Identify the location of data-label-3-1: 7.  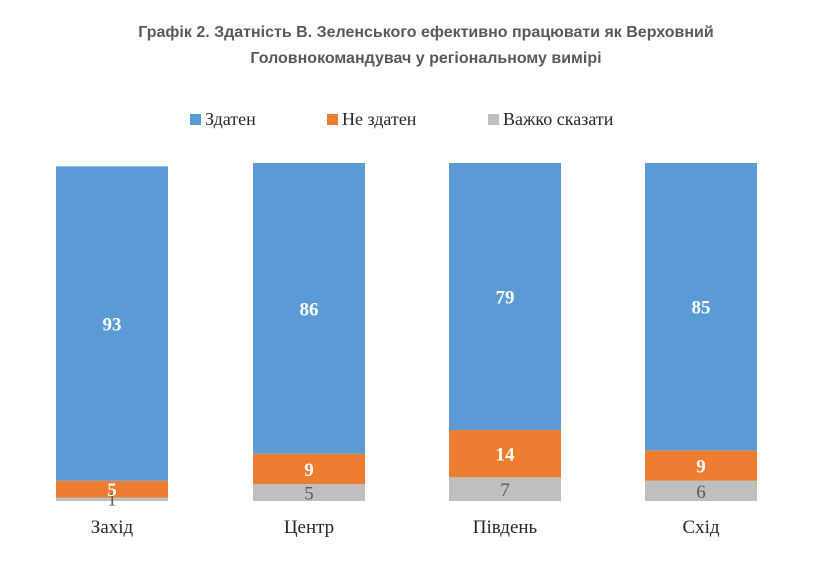
(505, 490).